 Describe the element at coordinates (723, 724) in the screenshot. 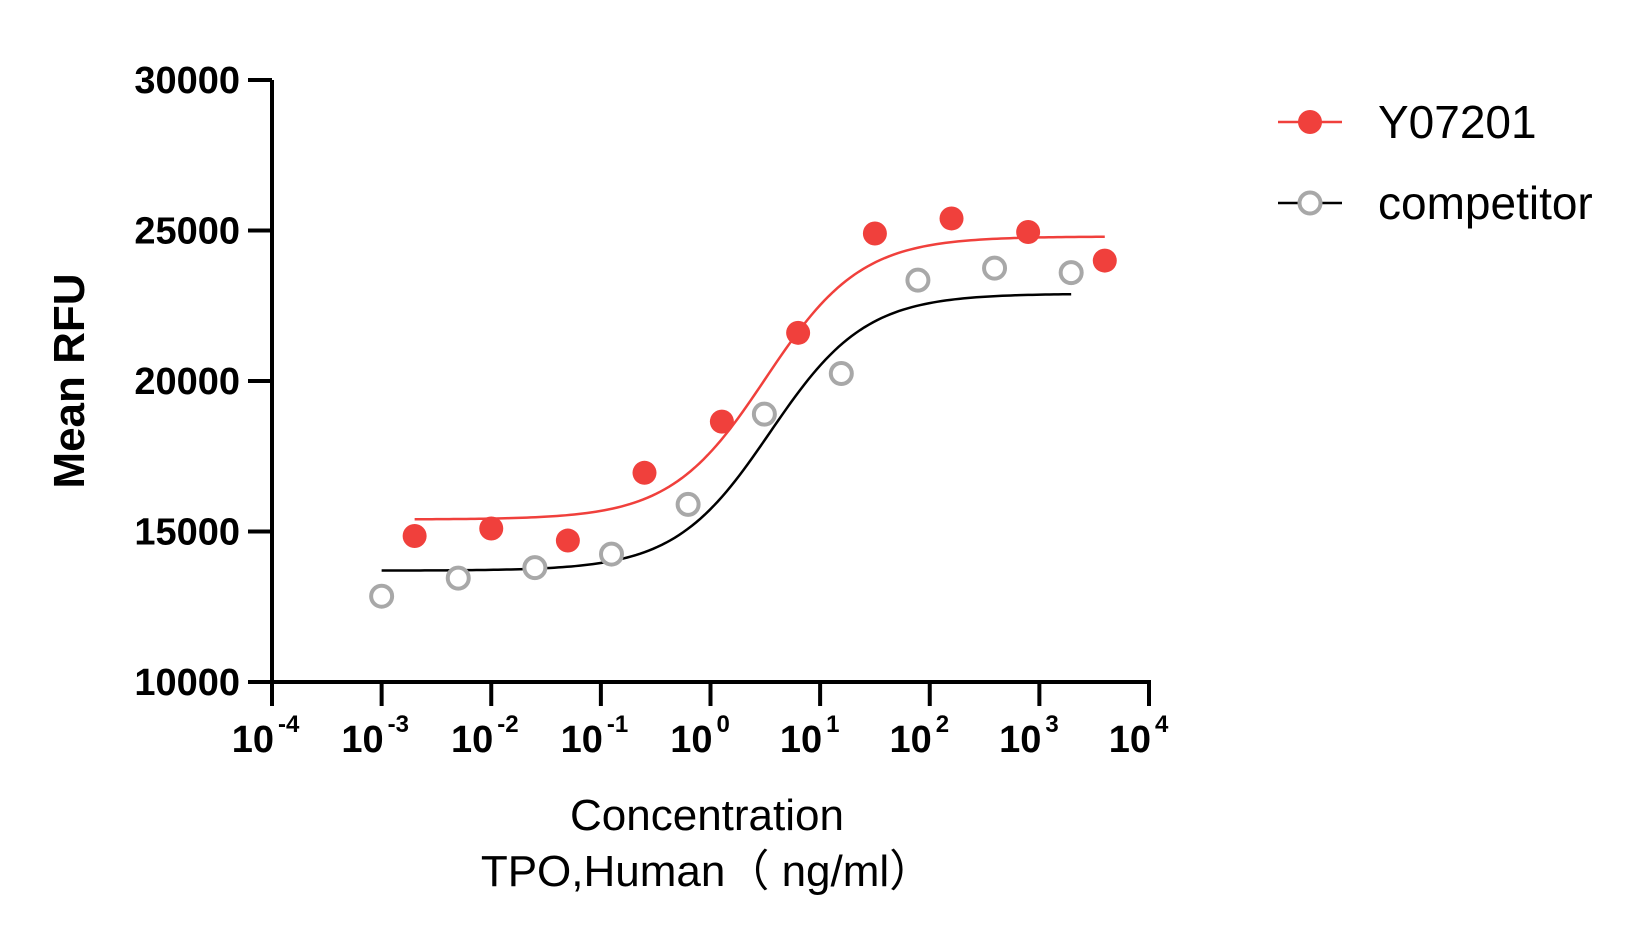

I see `x-tick-exponent: 0` at that location.